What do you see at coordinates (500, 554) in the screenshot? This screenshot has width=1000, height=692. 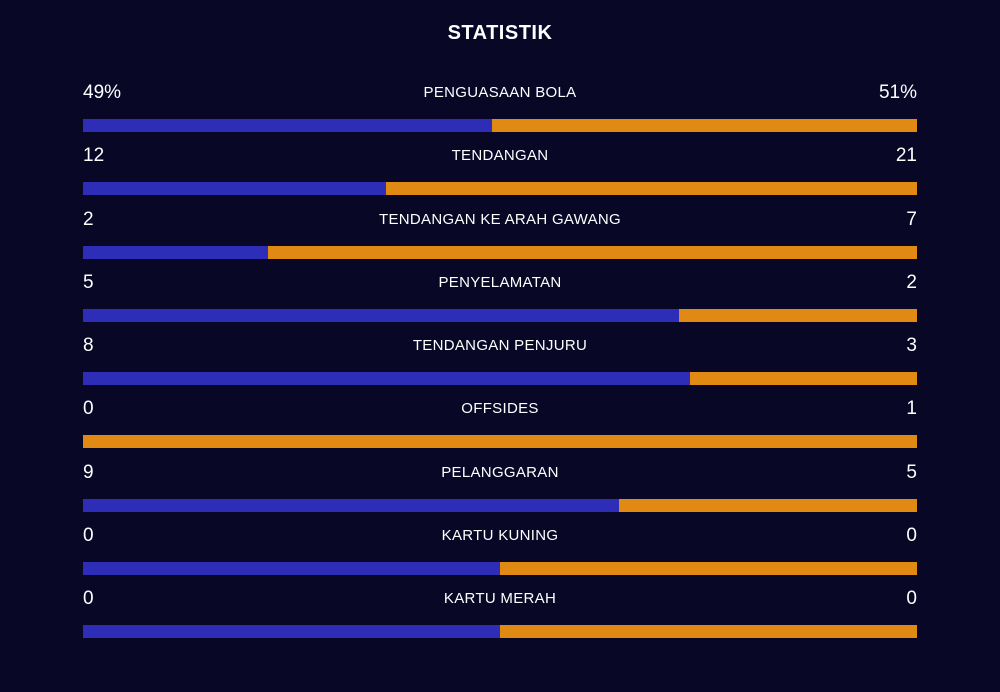 I see `stat-row-yellow-cards: 0 KARTU KUNING 0` at bounding box center [500, 554].